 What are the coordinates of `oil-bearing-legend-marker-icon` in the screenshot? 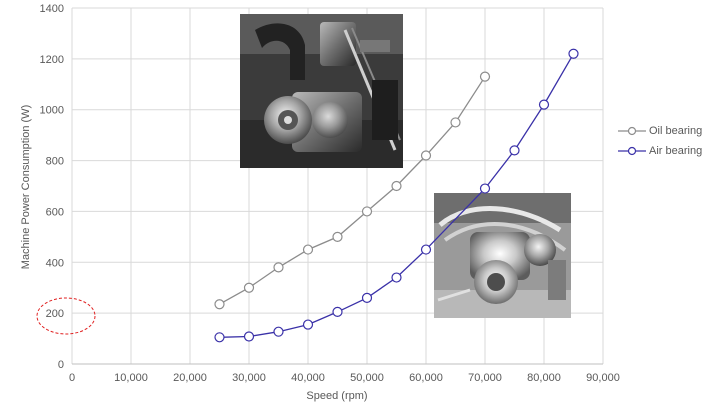 It's located at (632, 131).